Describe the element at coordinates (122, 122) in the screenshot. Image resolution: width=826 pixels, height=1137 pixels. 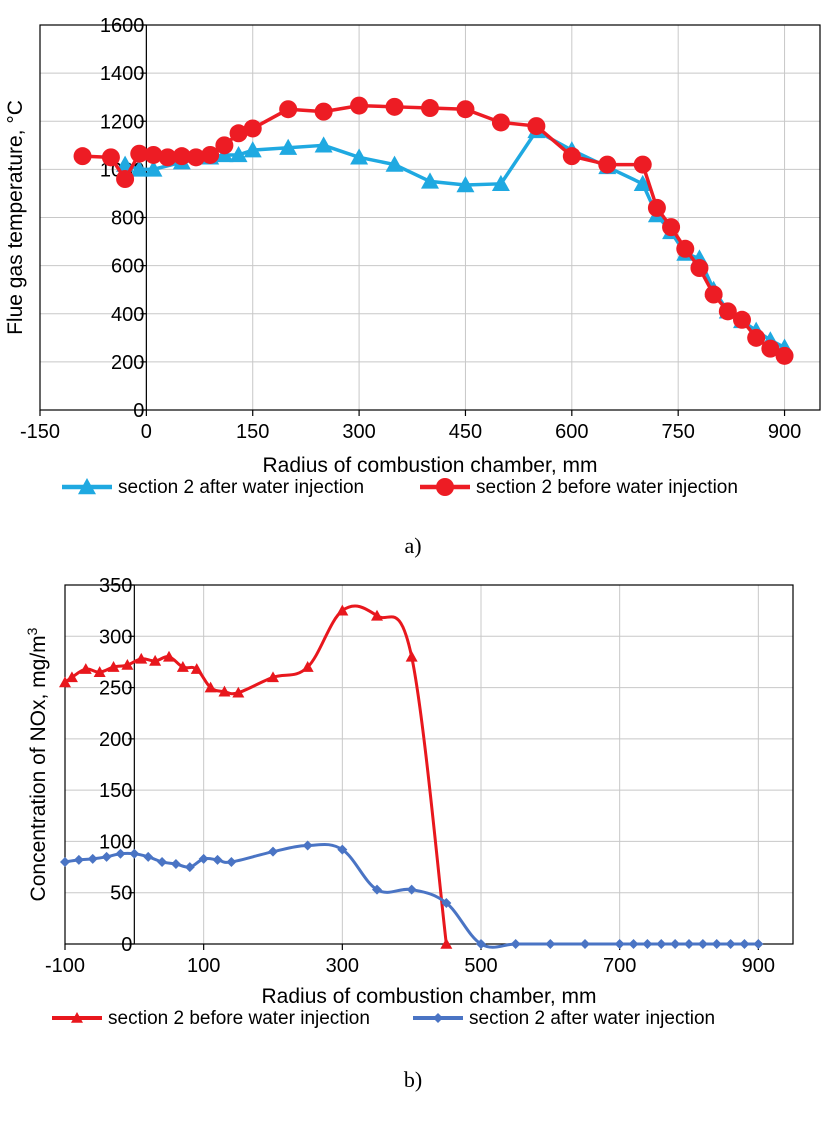
I see `y-tick-label: 1200` at that location.